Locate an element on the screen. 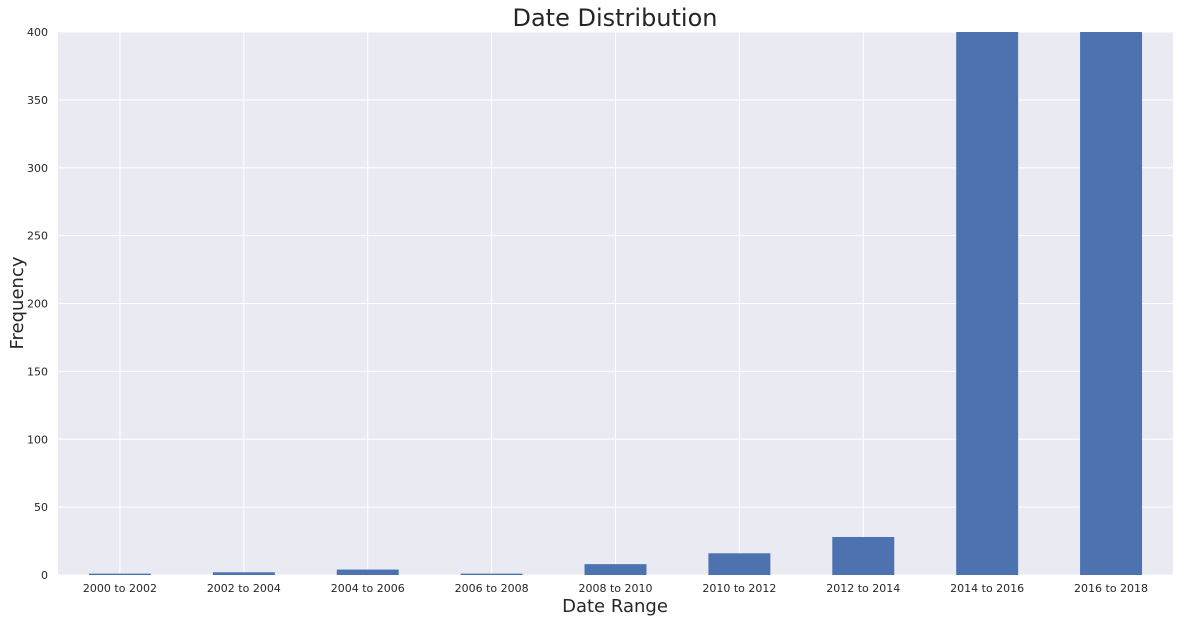 The height and width of the screenshot is (623, 1186). x-tick-label: 2002 to 2004 is located at coordinates (244, 588).